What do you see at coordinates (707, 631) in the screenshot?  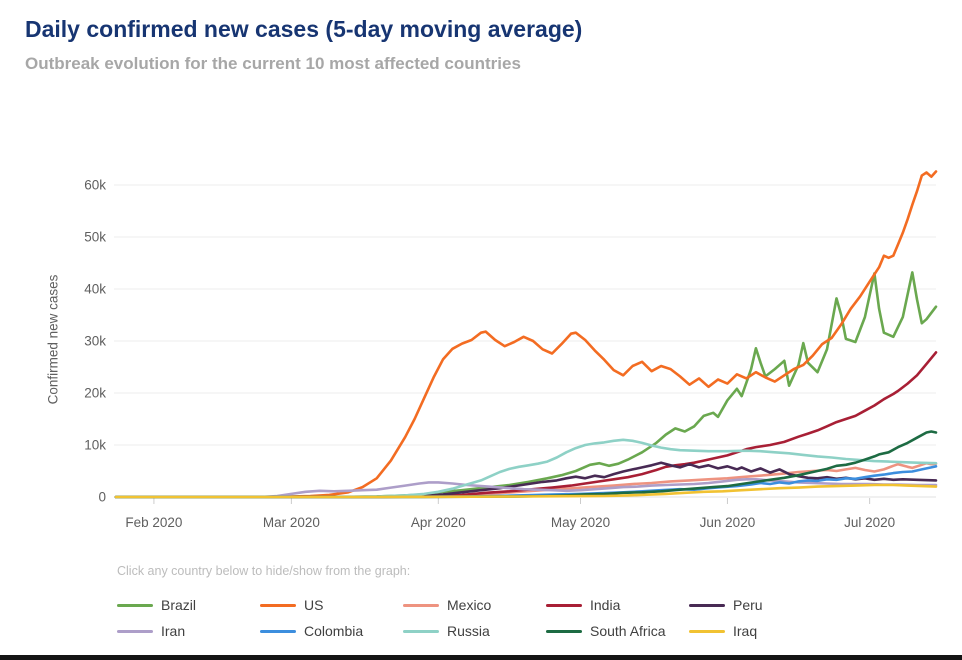 I see `legend-swatch-iraq` at bounding box center [707, 631].